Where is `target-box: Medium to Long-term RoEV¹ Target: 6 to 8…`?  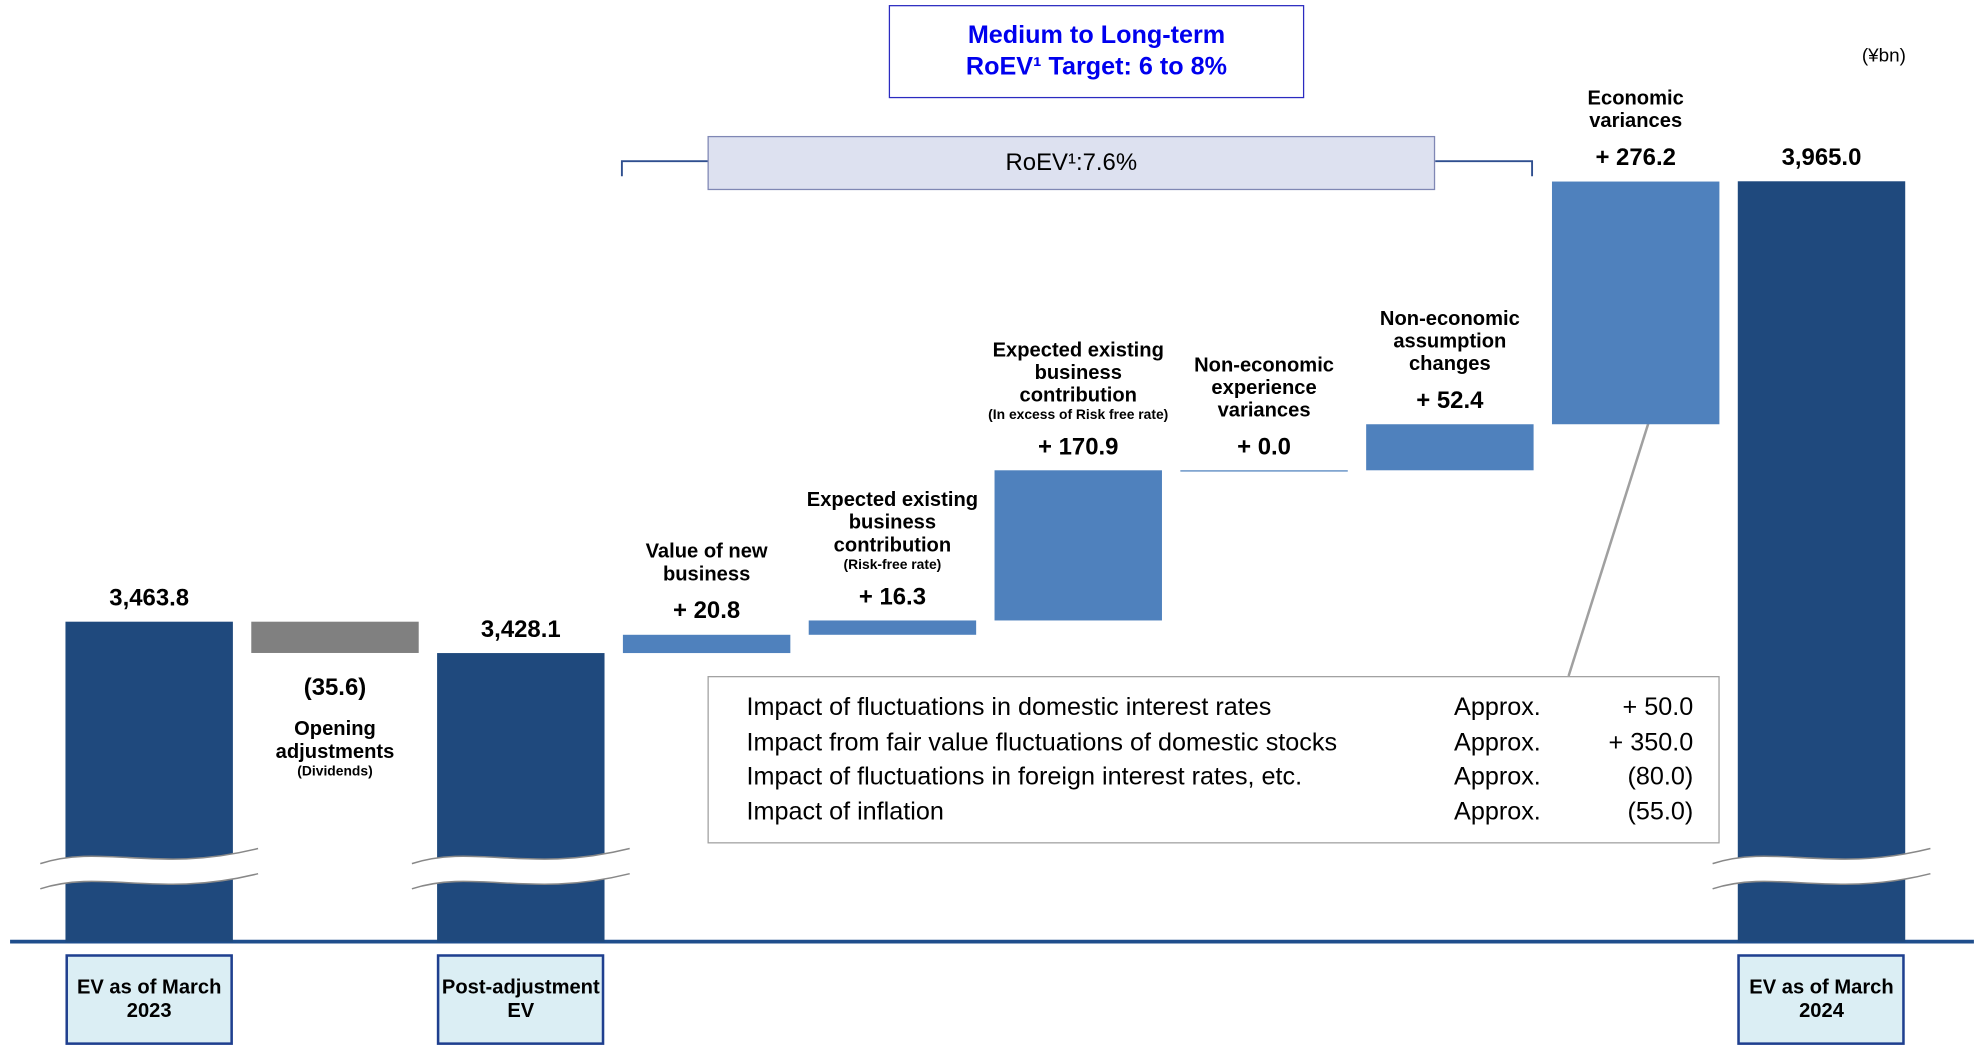
target-box: Medium to Long-term RoEV¹ Target: 6 to 8… is located at coordinates (1096, 52).